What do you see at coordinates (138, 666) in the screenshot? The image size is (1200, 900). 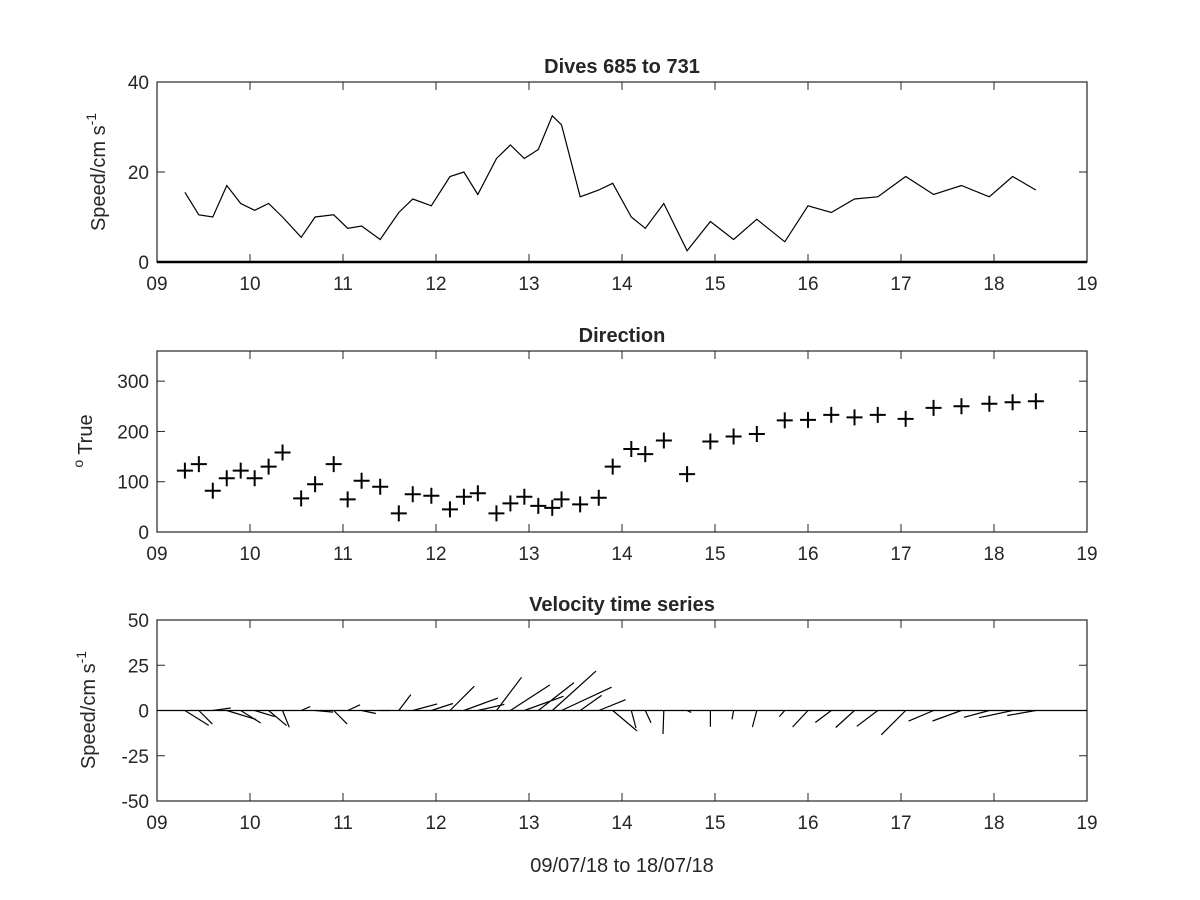 I see `y-tick-label: 25` at bounding box center [138, 666].